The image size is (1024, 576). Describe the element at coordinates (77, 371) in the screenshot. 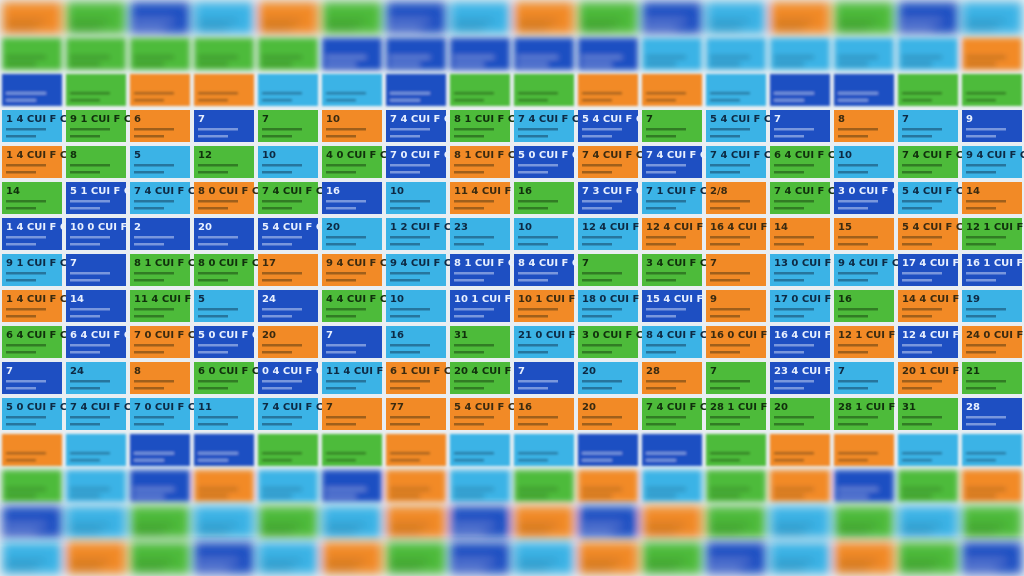

I see `cell-label: 24` at that location.